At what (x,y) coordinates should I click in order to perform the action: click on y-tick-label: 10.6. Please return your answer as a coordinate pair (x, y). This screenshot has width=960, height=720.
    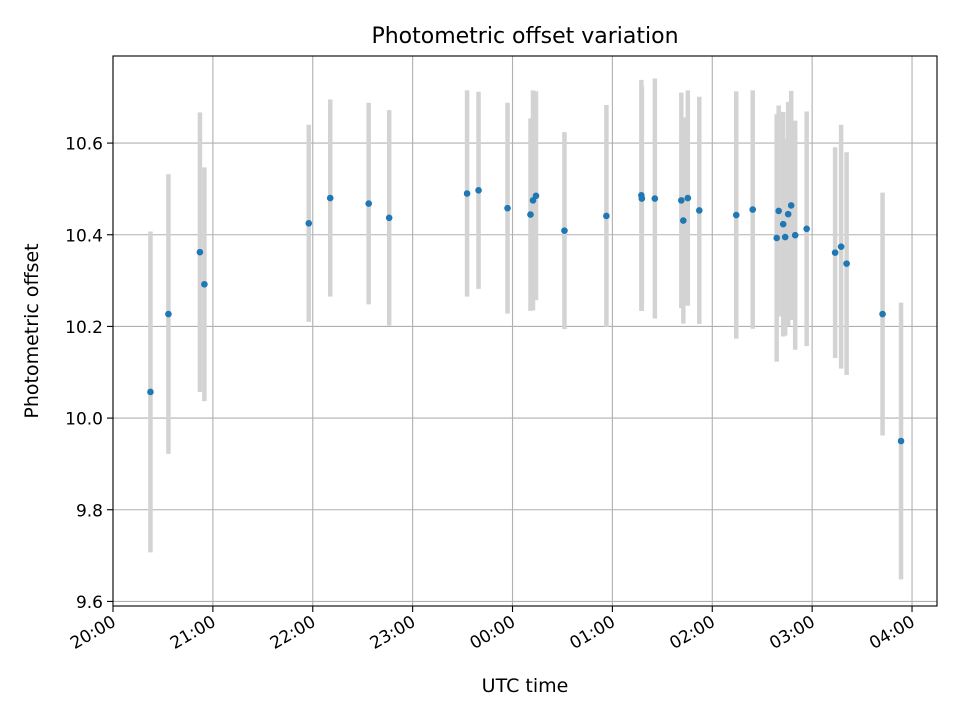
    Looking at the image, I should click on (84, 145).